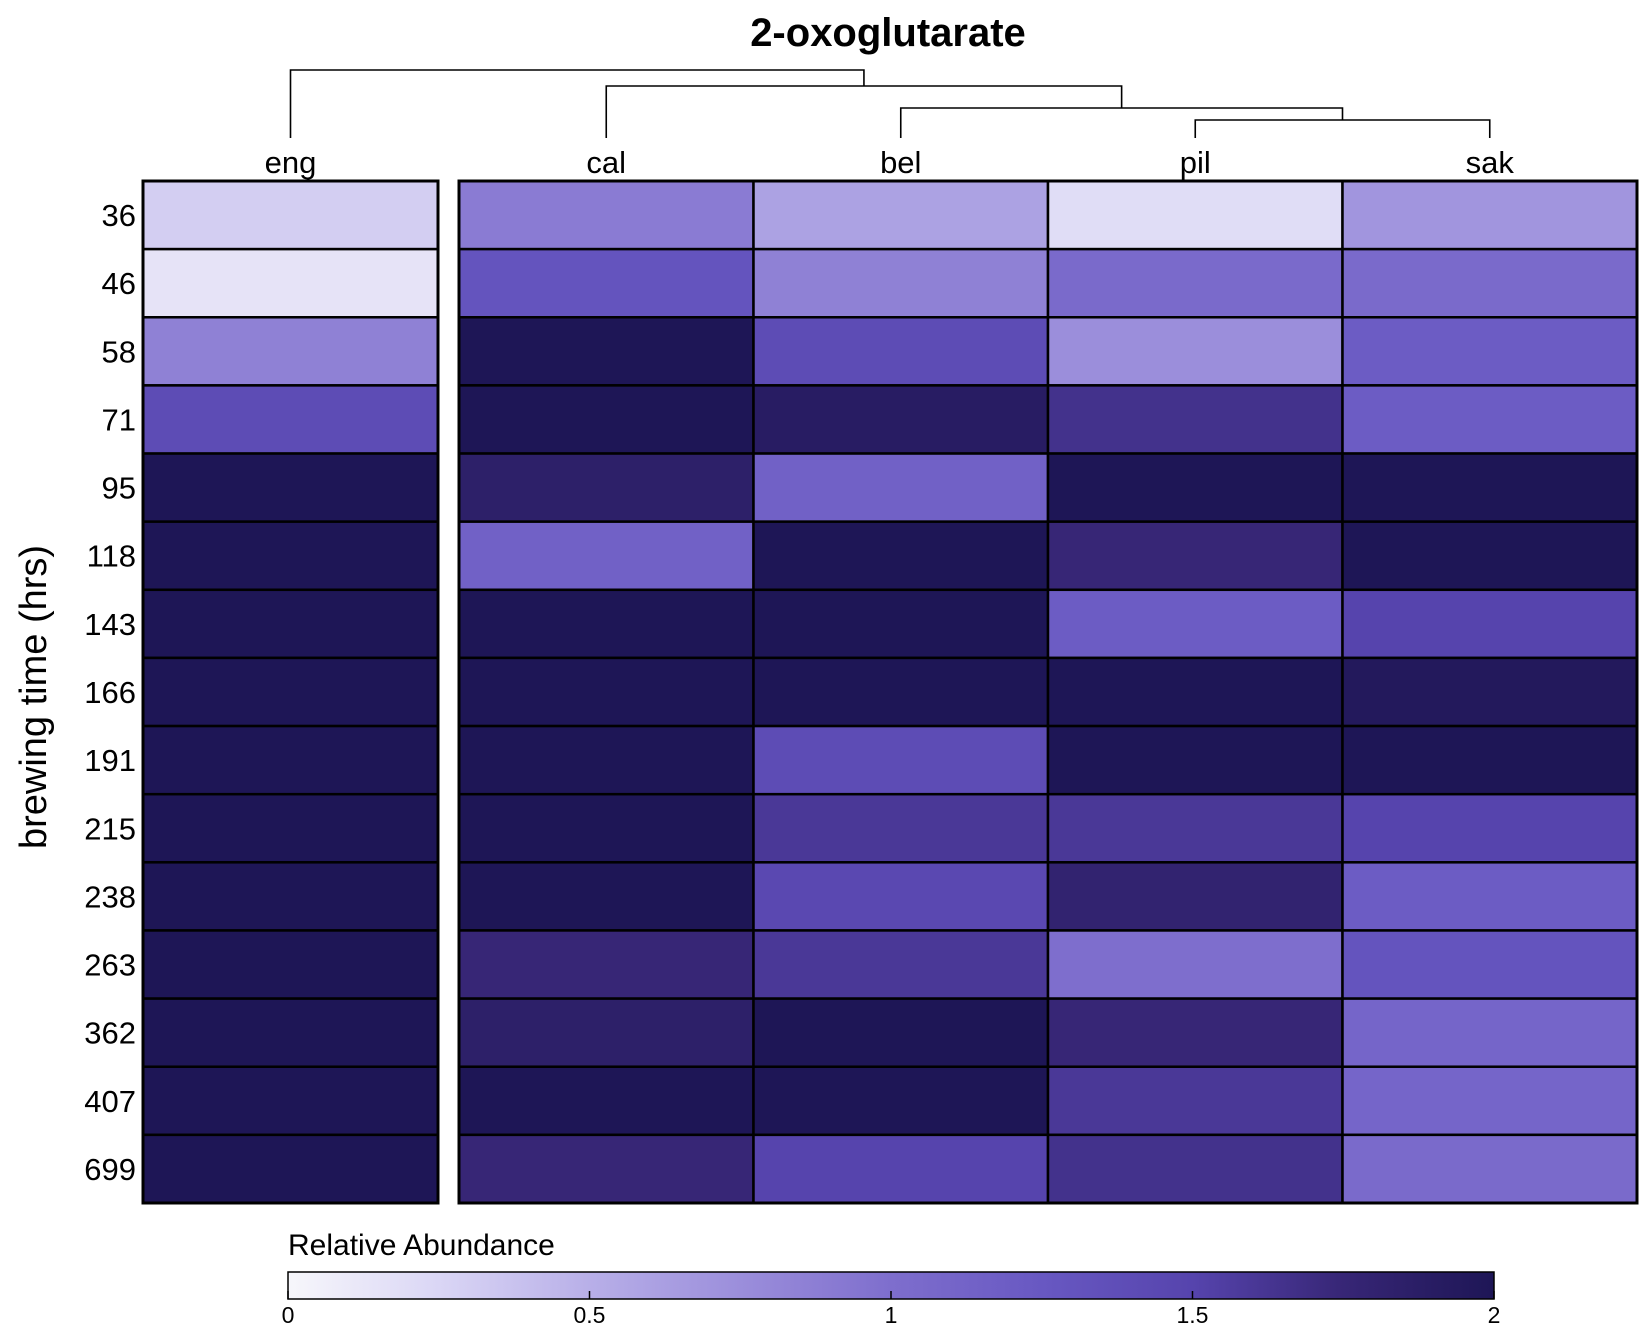 The height and width of the screenshot is (1337, 1647). What do you see at coordinates (110, 624) in the screenshot?
I see `row-label-143: 143` at bounding box center [110, 624].